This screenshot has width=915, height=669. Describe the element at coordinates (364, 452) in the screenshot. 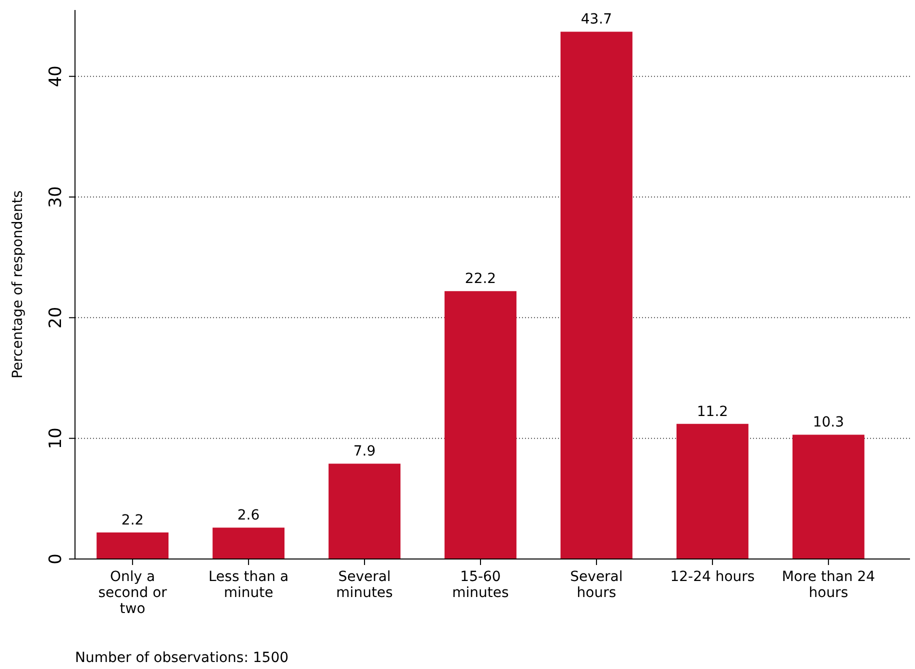

I see `data-label: 7.9` at that location.